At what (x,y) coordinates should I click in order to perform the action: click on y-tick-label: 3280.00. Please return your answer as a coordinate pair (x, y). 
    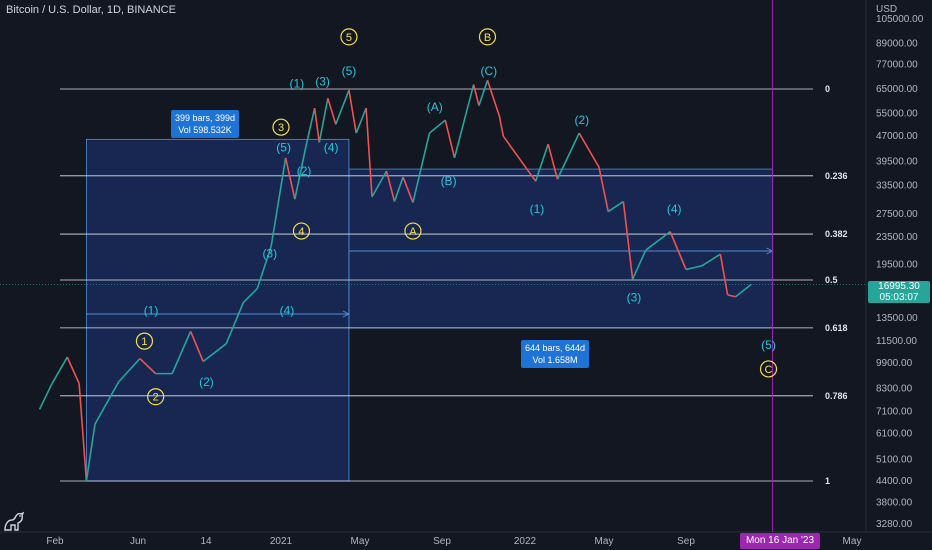
    Looking at the image, I should click on (894, 524).